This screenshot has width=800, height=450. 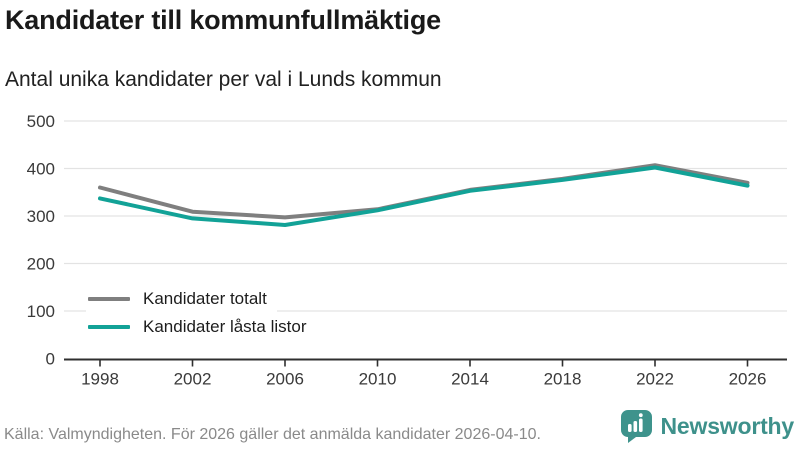 What do you see at coordinates (470, 379) in the screenshot?
I see `x-tick-label-2014: 2014` at bounding box center [470, 379].